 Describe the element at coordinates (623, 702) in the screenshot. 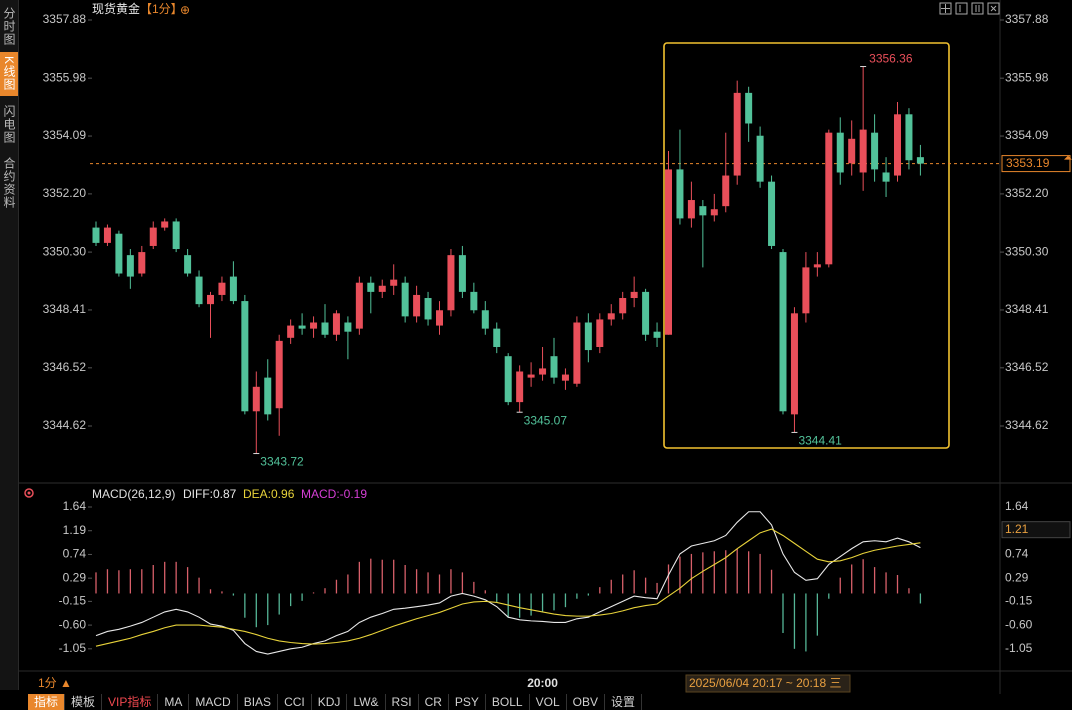

I see `toolbar-item: 设置` at that location.